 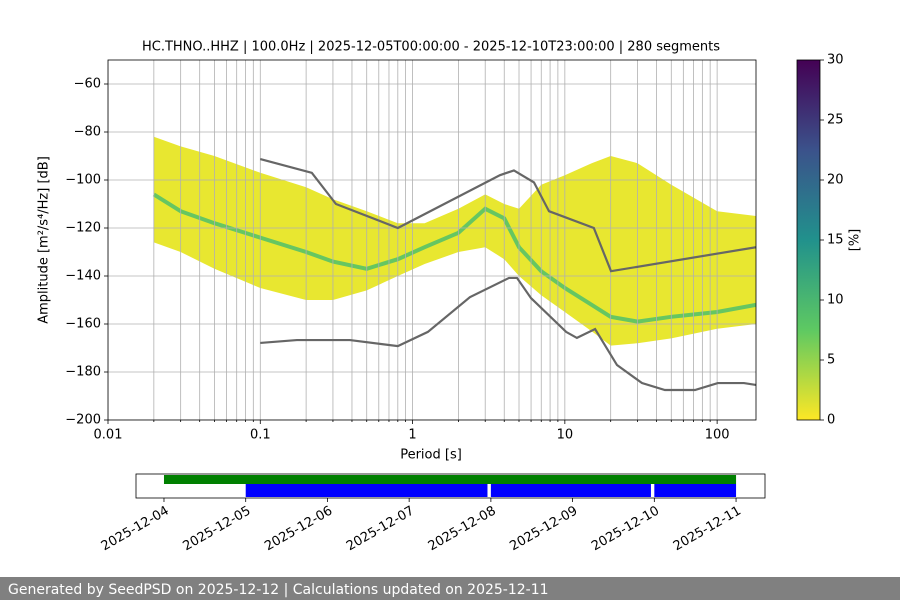 I want to click on y-tick-label: −200, so click(x=83, y=420).